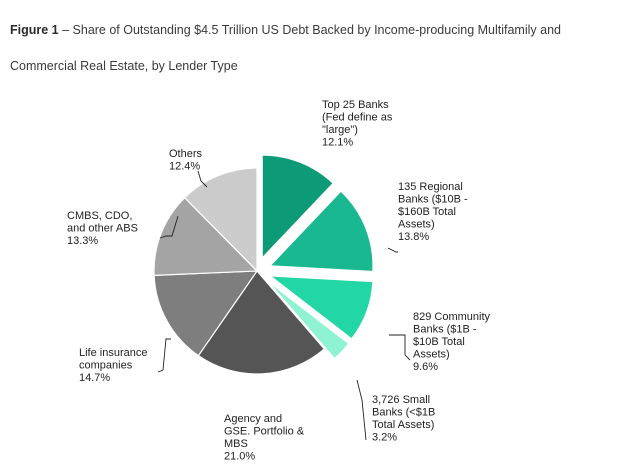 Image resolution: width=622 pixels, height=471 pixels. I want to click on slice-label: Top 25 Banks (Fed define as "large") 12.1%, so click(357, 124).